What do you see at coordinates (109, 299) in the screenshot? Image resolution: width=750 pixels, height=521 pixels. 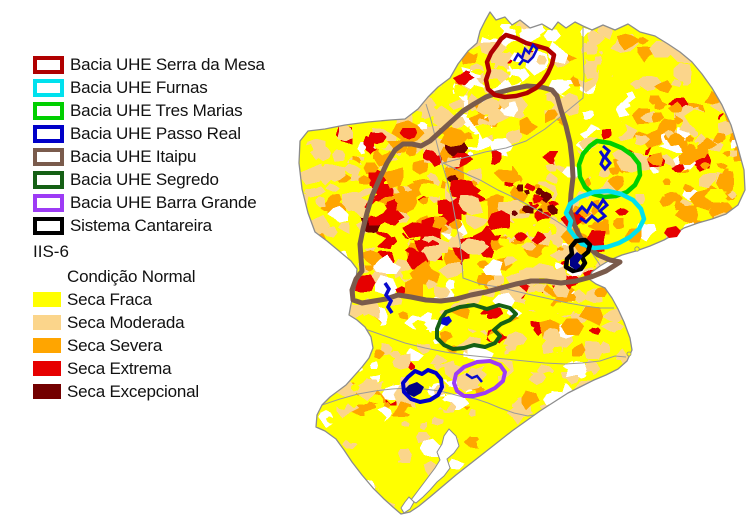 I see `class-label: Seca Fraca` at bounding box center [109, 299].